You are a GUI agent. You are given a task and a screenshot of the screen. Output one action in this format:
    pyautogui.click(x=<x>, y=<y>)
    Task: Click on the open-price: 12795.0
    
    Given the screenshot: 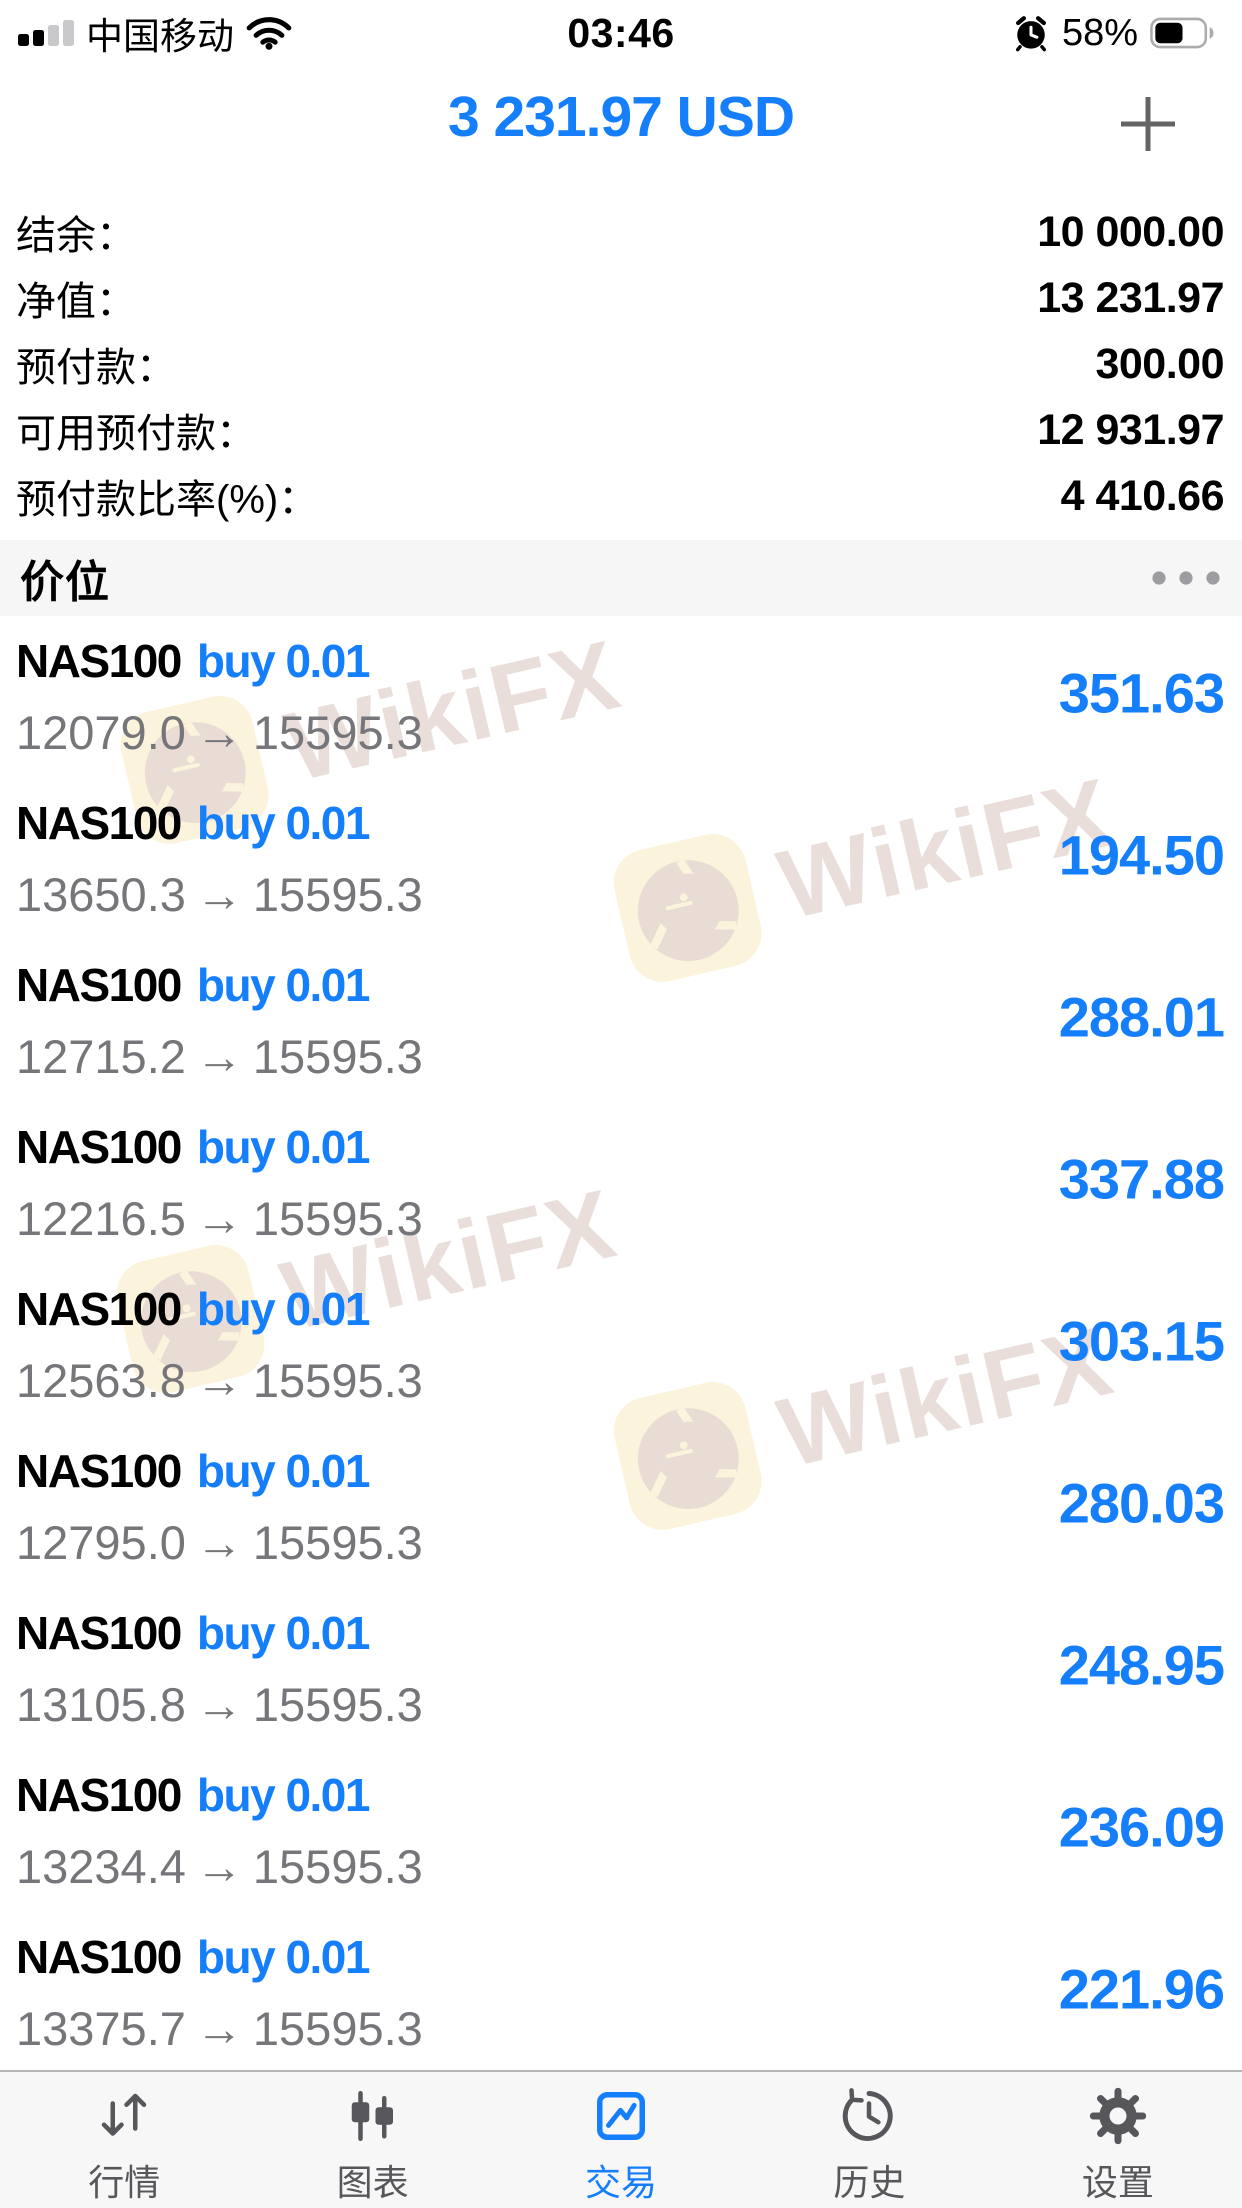 What is the action you would take?
    pyautogui.click(x=101, y=1542)
    